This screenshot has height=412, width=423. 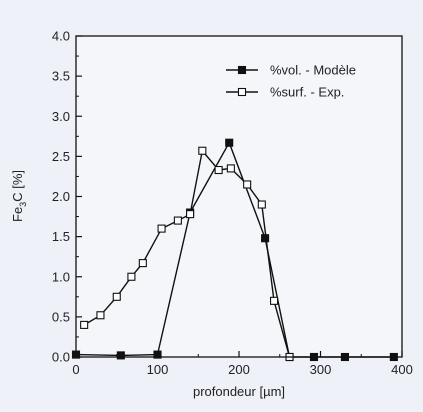 What do you see at coordinates (61, 357) in the screenshot?
I see `y-tick-label: 0.0` at bounding box center [61, 357].